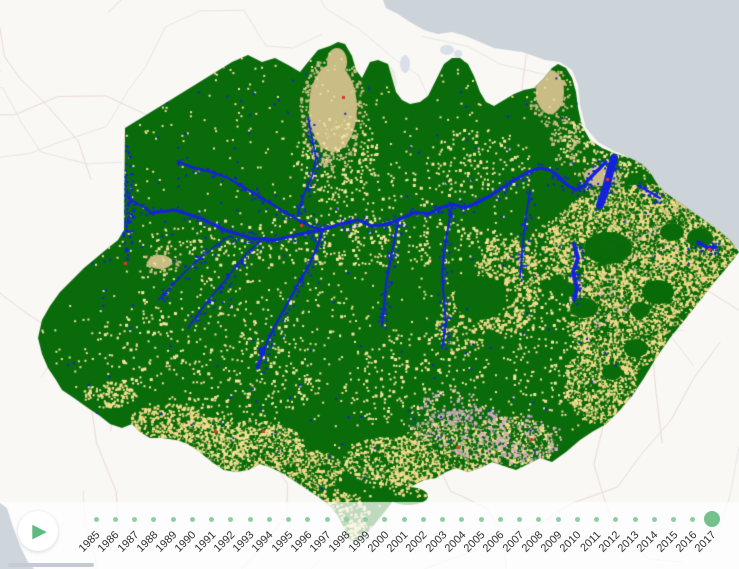  Describe the element at coordinates (539, 519) in the screenshot. I see `year-dot-2008` at that location.